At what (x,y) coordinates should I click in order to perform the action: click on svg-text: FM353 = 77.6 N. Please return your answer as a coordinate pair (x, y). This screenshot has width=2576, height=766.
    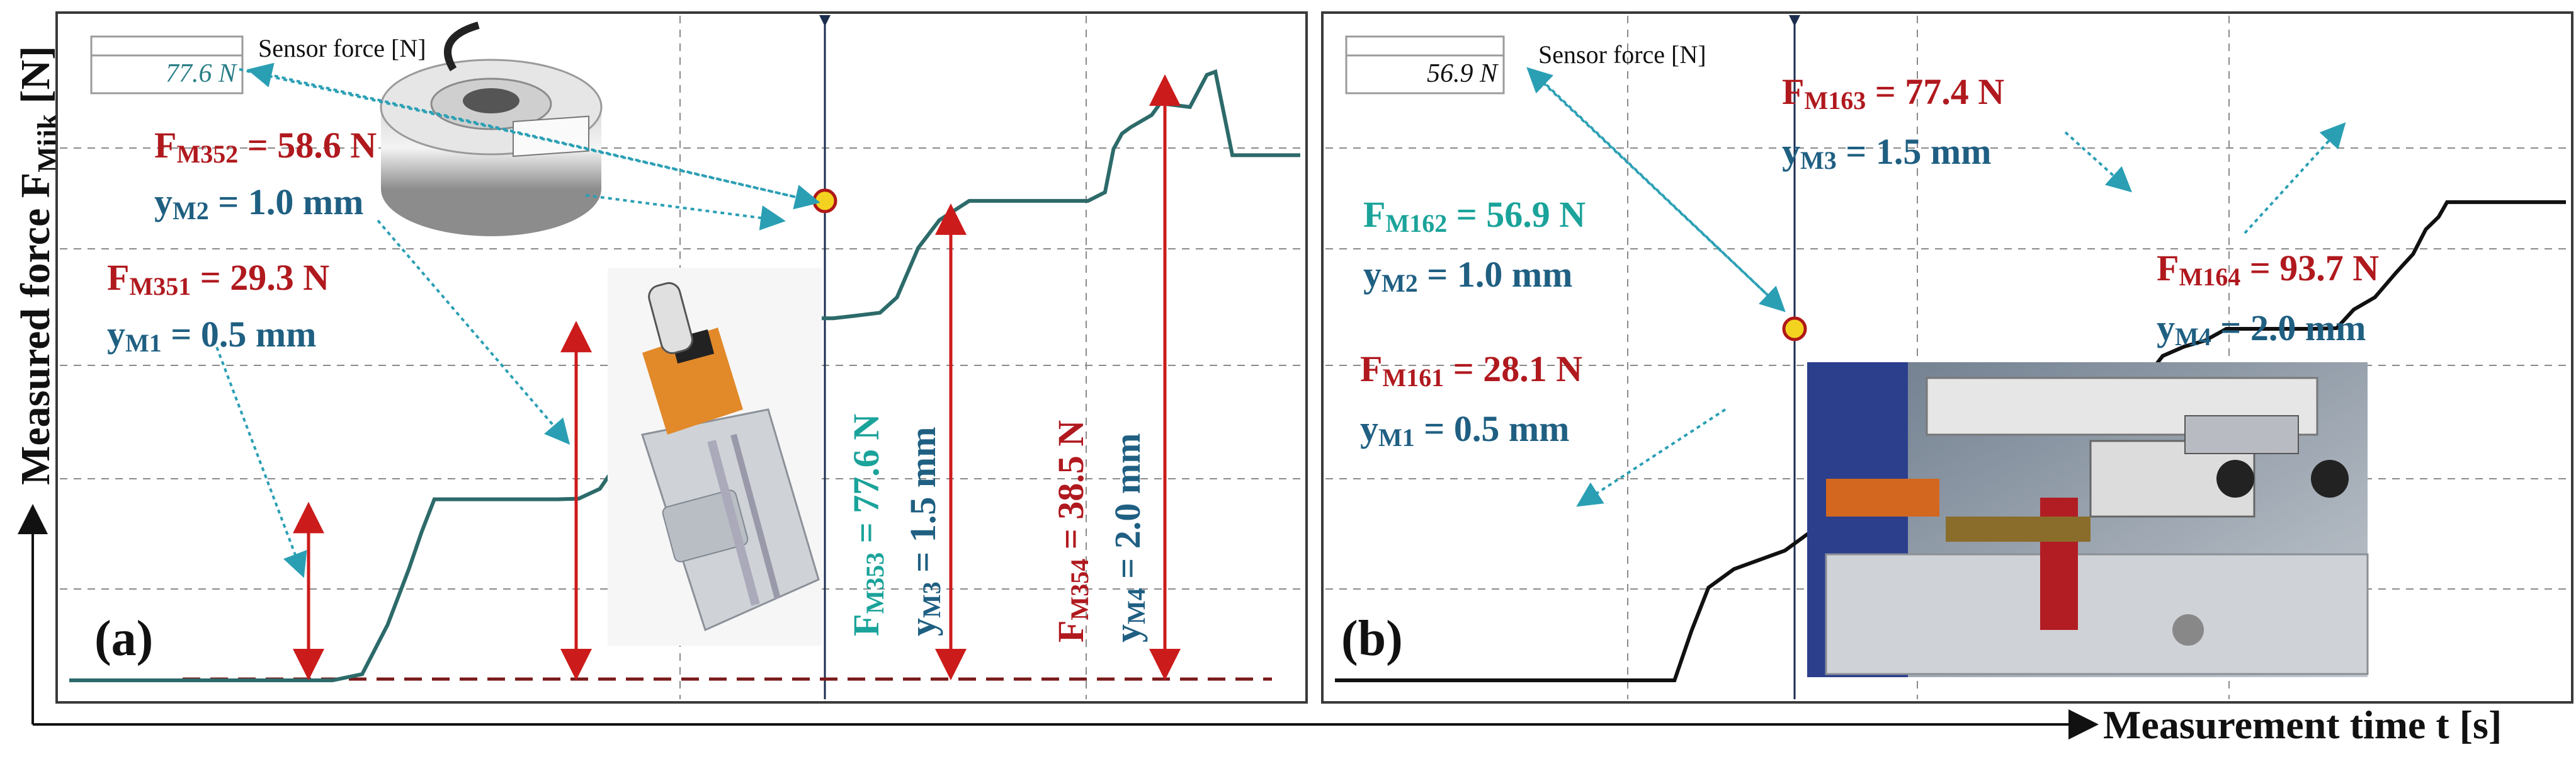
    Looking at the image, I should click on (867, 525).